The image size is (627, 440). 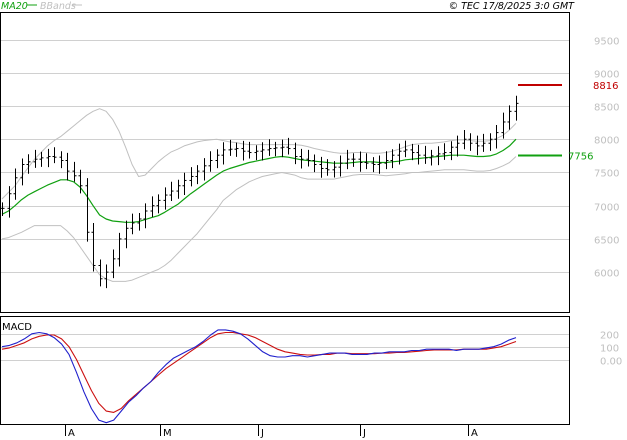 What do you see at coordinates (58, 6) in the screenshot?
I see `bbands-legend-label: BBands` at bounding box center [58, 6].